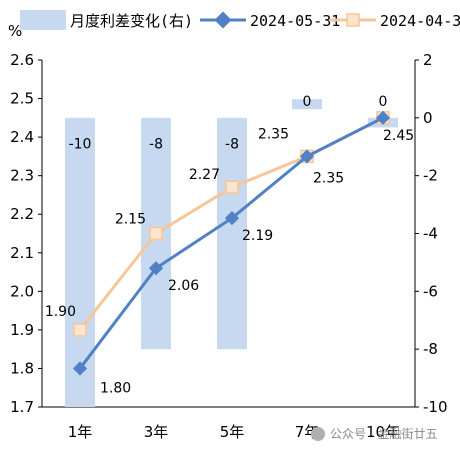 The height and width of the screenshot is (454, 460). Describe the element at coordinates (22, 407) in the screenshot. I see `left-tick-label-0: 1.7` at that location.